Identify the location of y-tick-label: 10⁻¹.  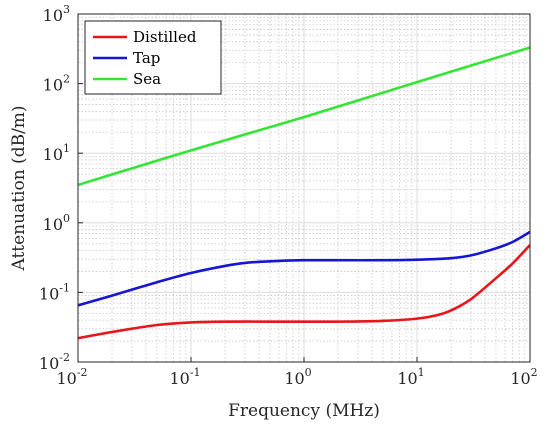
(54, 292).